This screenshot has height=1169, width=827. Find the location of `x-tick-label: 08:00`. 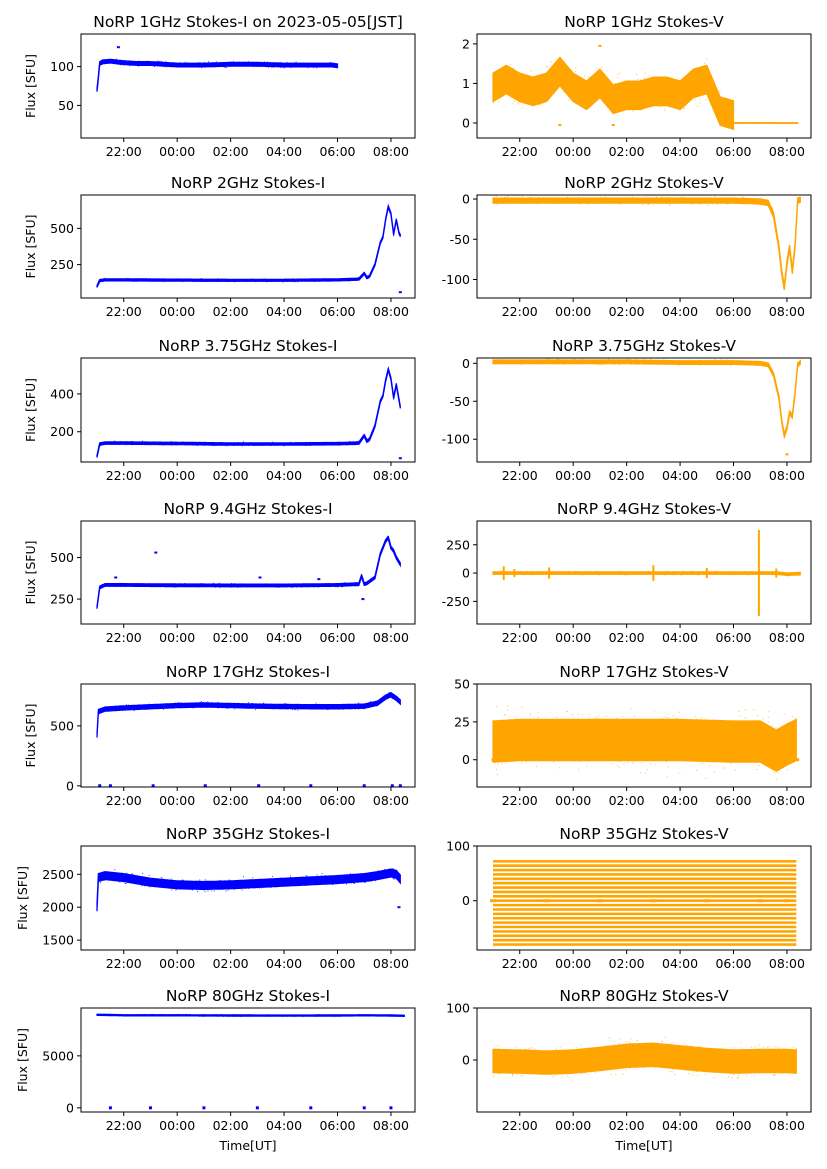

x-tick-label: 08:00 is located at coordinates (391, 311).